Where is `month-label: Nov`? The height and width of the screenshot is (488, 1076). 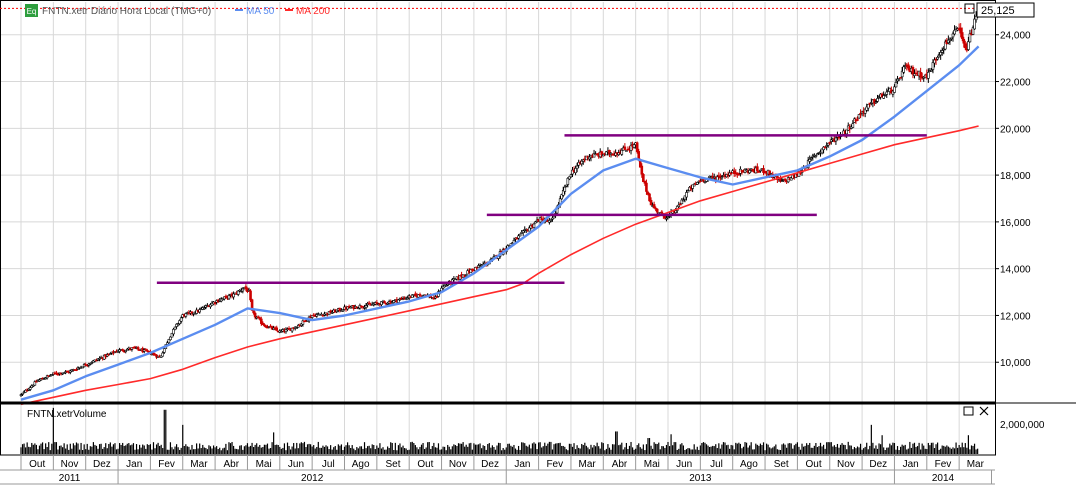
month-label: Nov is located at coordinates (458, 464).